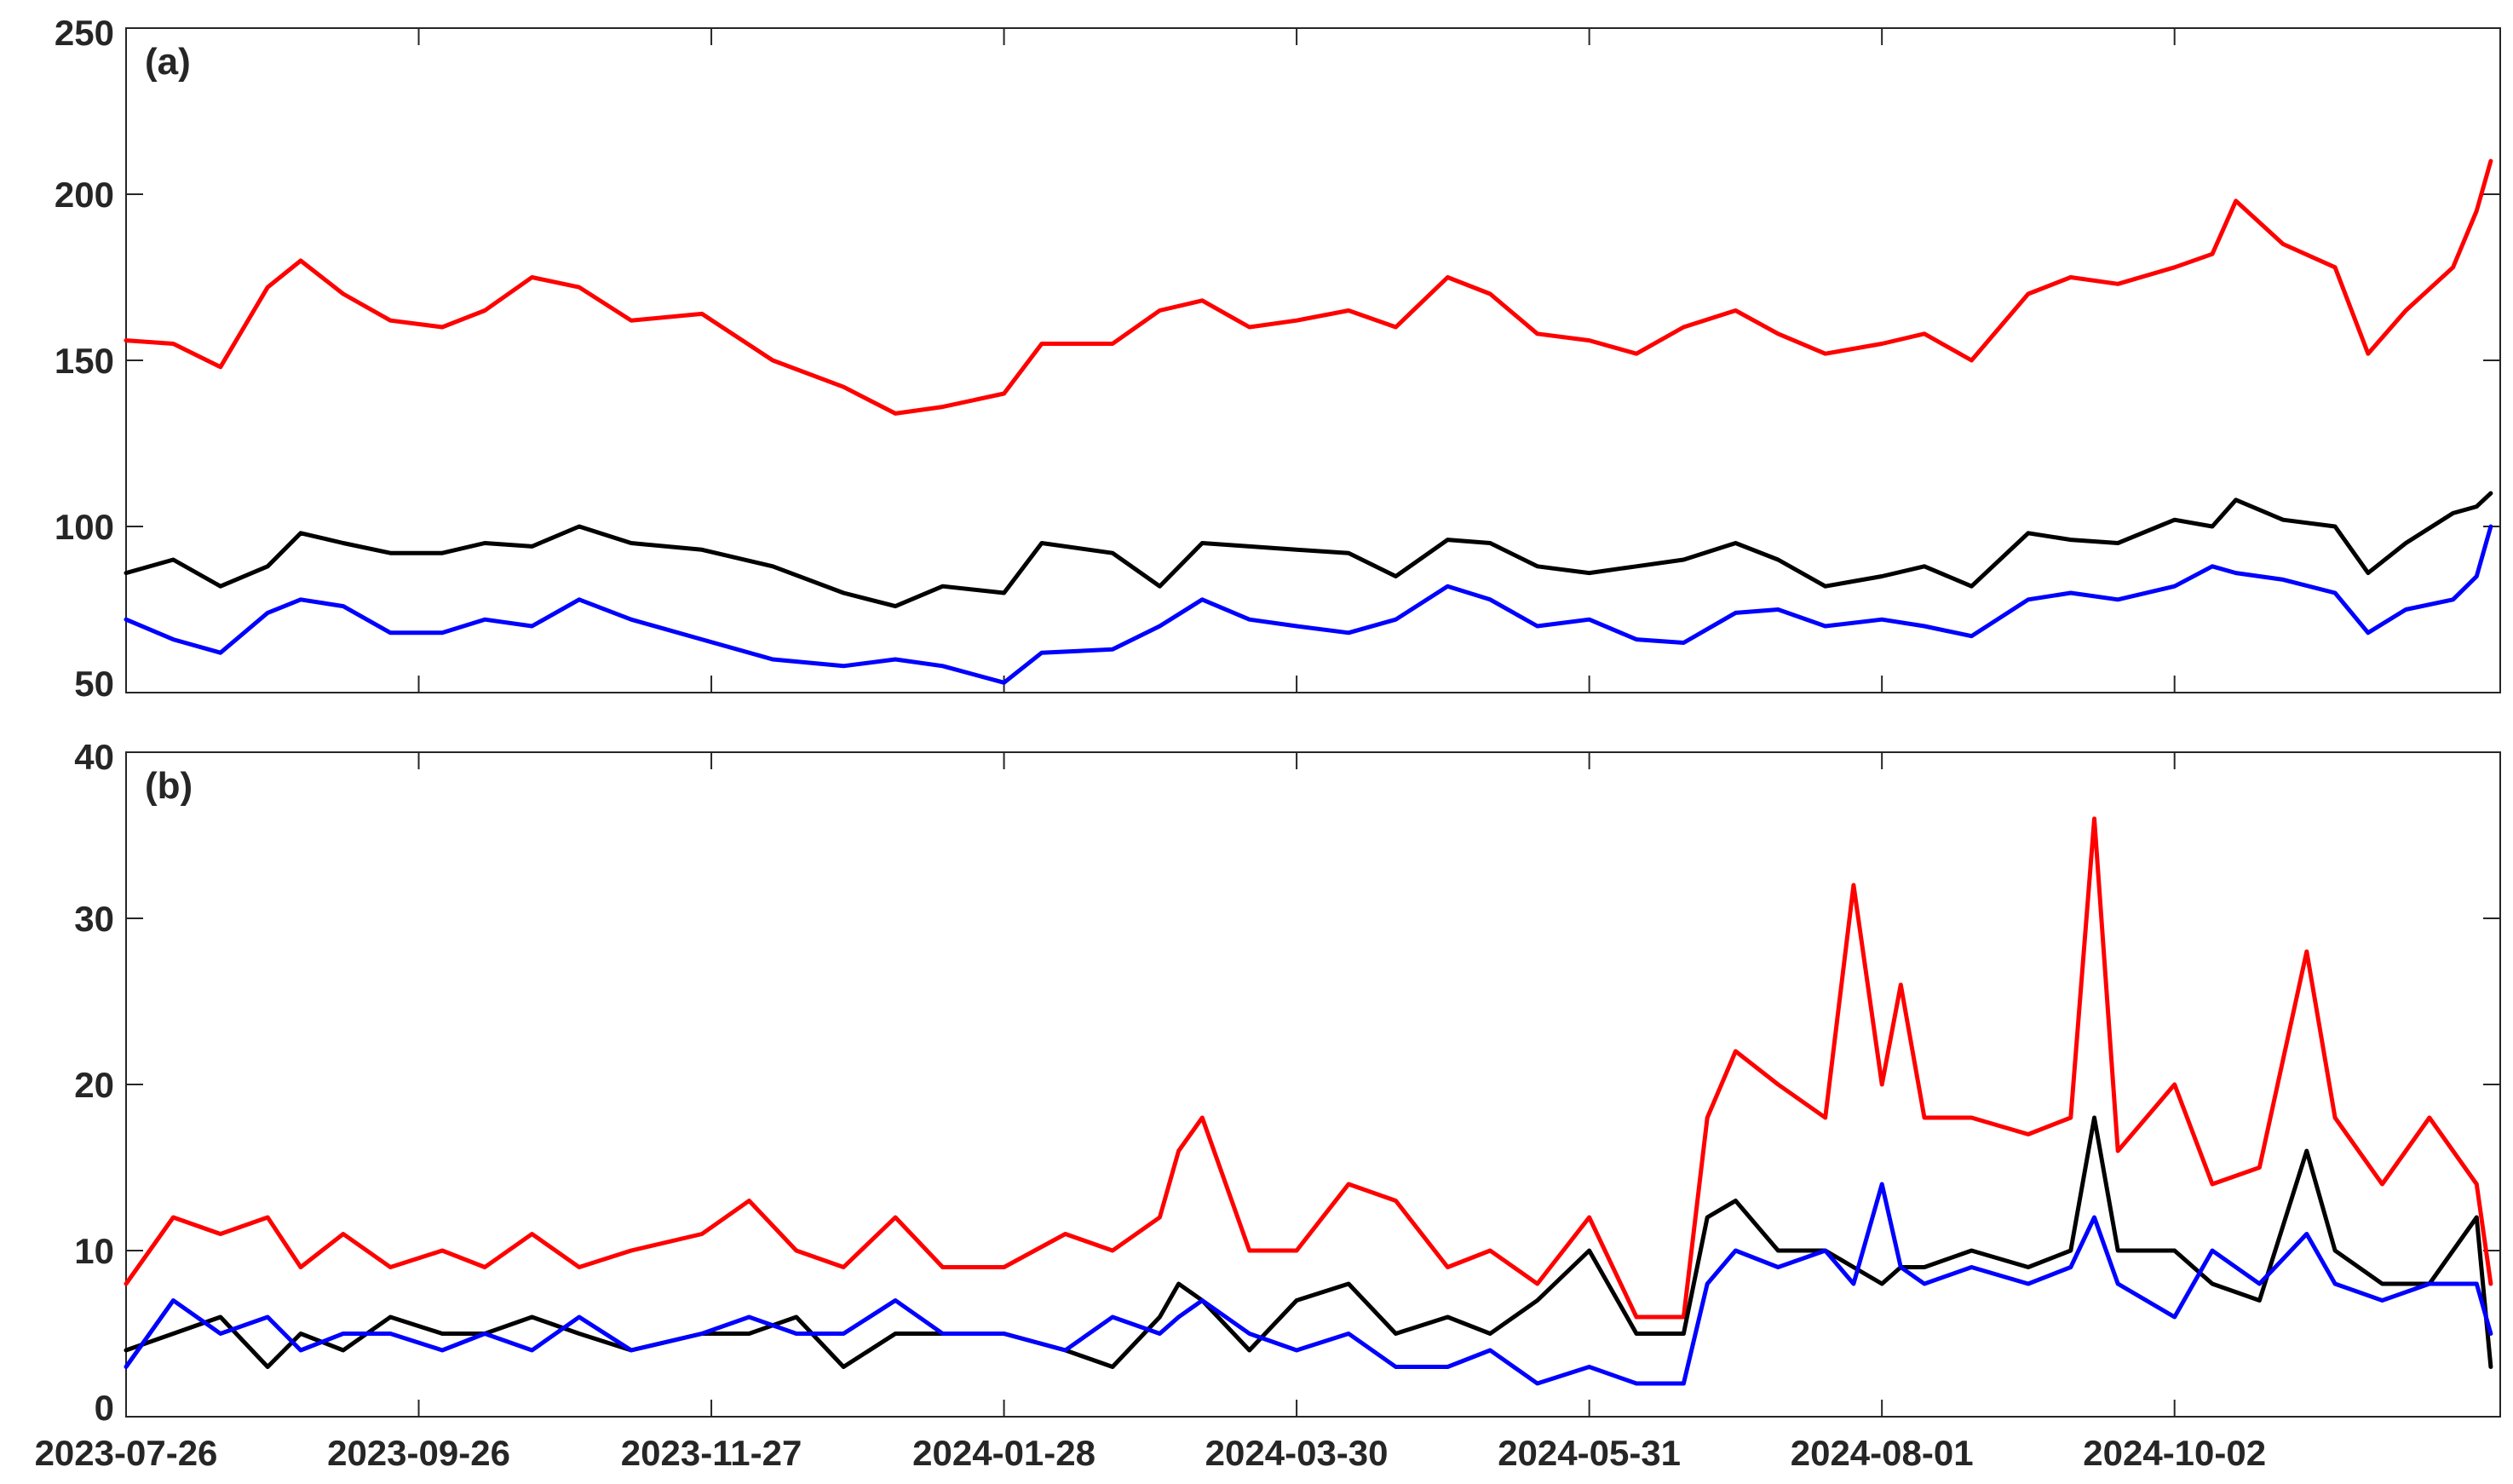  Describe the element at coordinates (94, 684) in the screenshot. I see `y-tick-label: 50` at that location.